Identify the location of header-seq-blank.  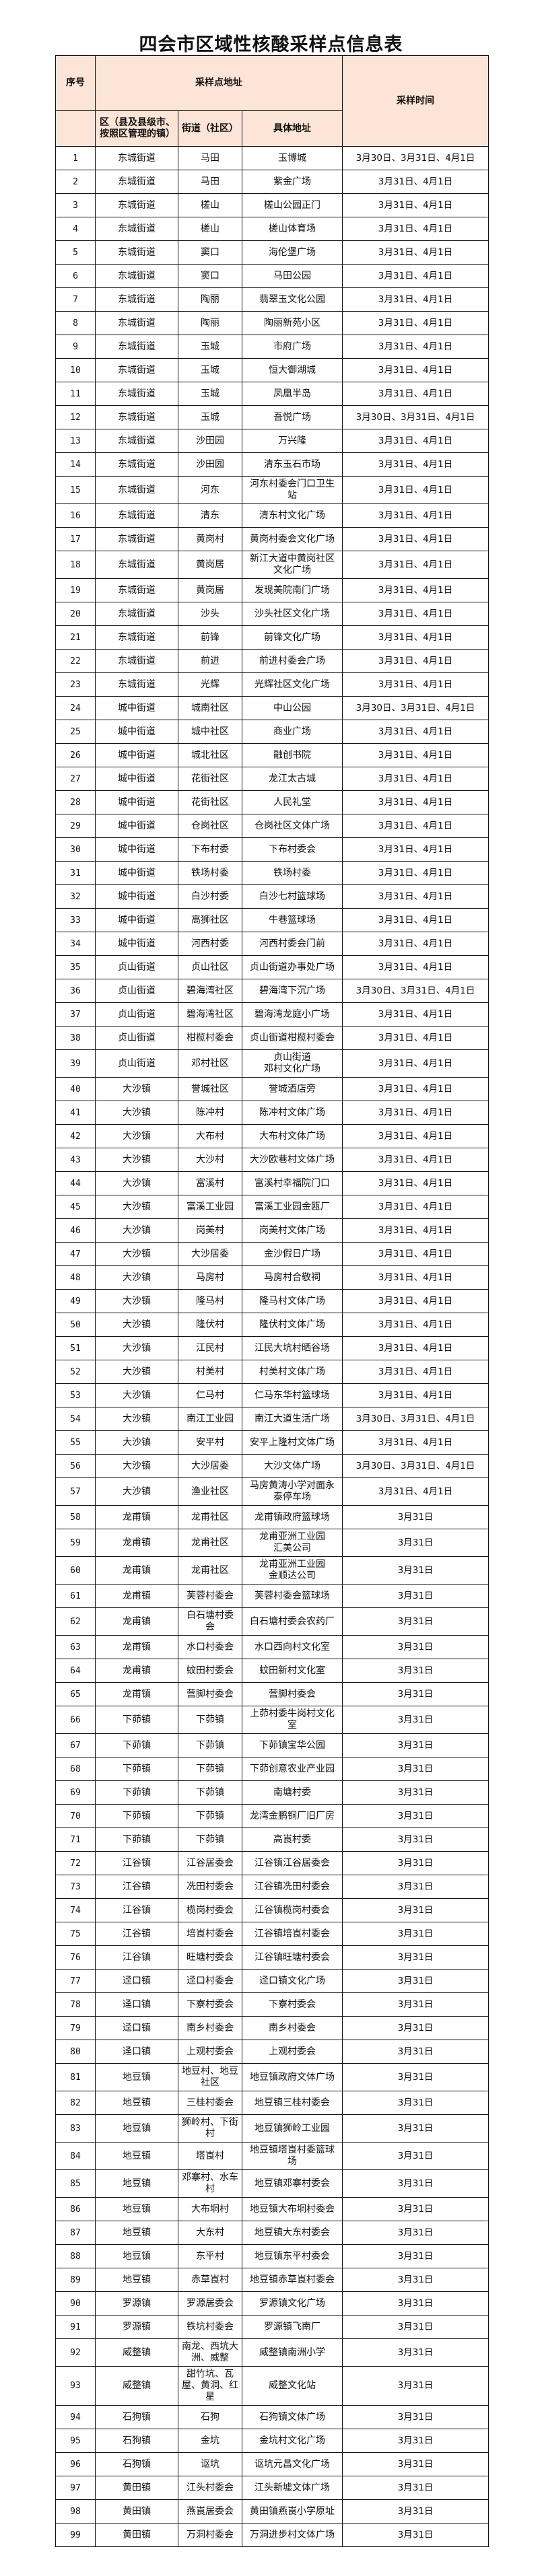
(75, 128).